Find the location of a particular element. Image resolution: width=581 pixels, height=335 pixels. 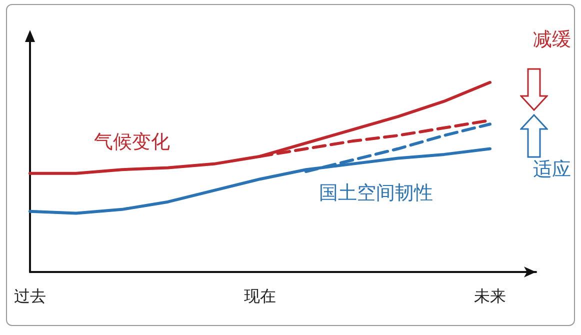

series-label: 国土空间韧性 is located at coordinates (376, 193).